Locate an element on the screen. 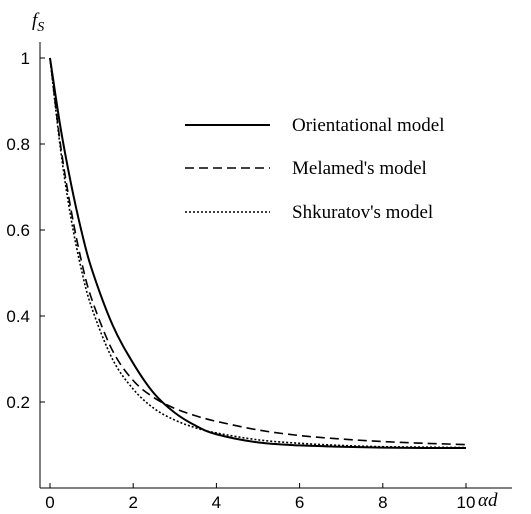 The width and height of the screenshot is (531, 514). y-tick-label: 0.6 is located at coordinates (18, 230).